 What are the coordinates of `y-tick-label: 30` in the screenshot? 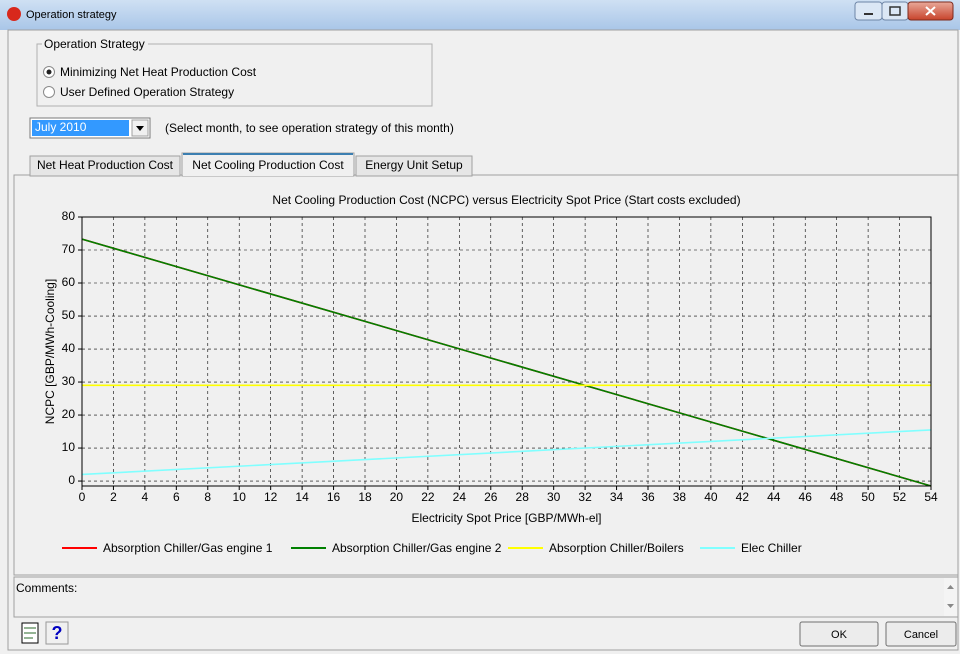 It's located at (69, 381).